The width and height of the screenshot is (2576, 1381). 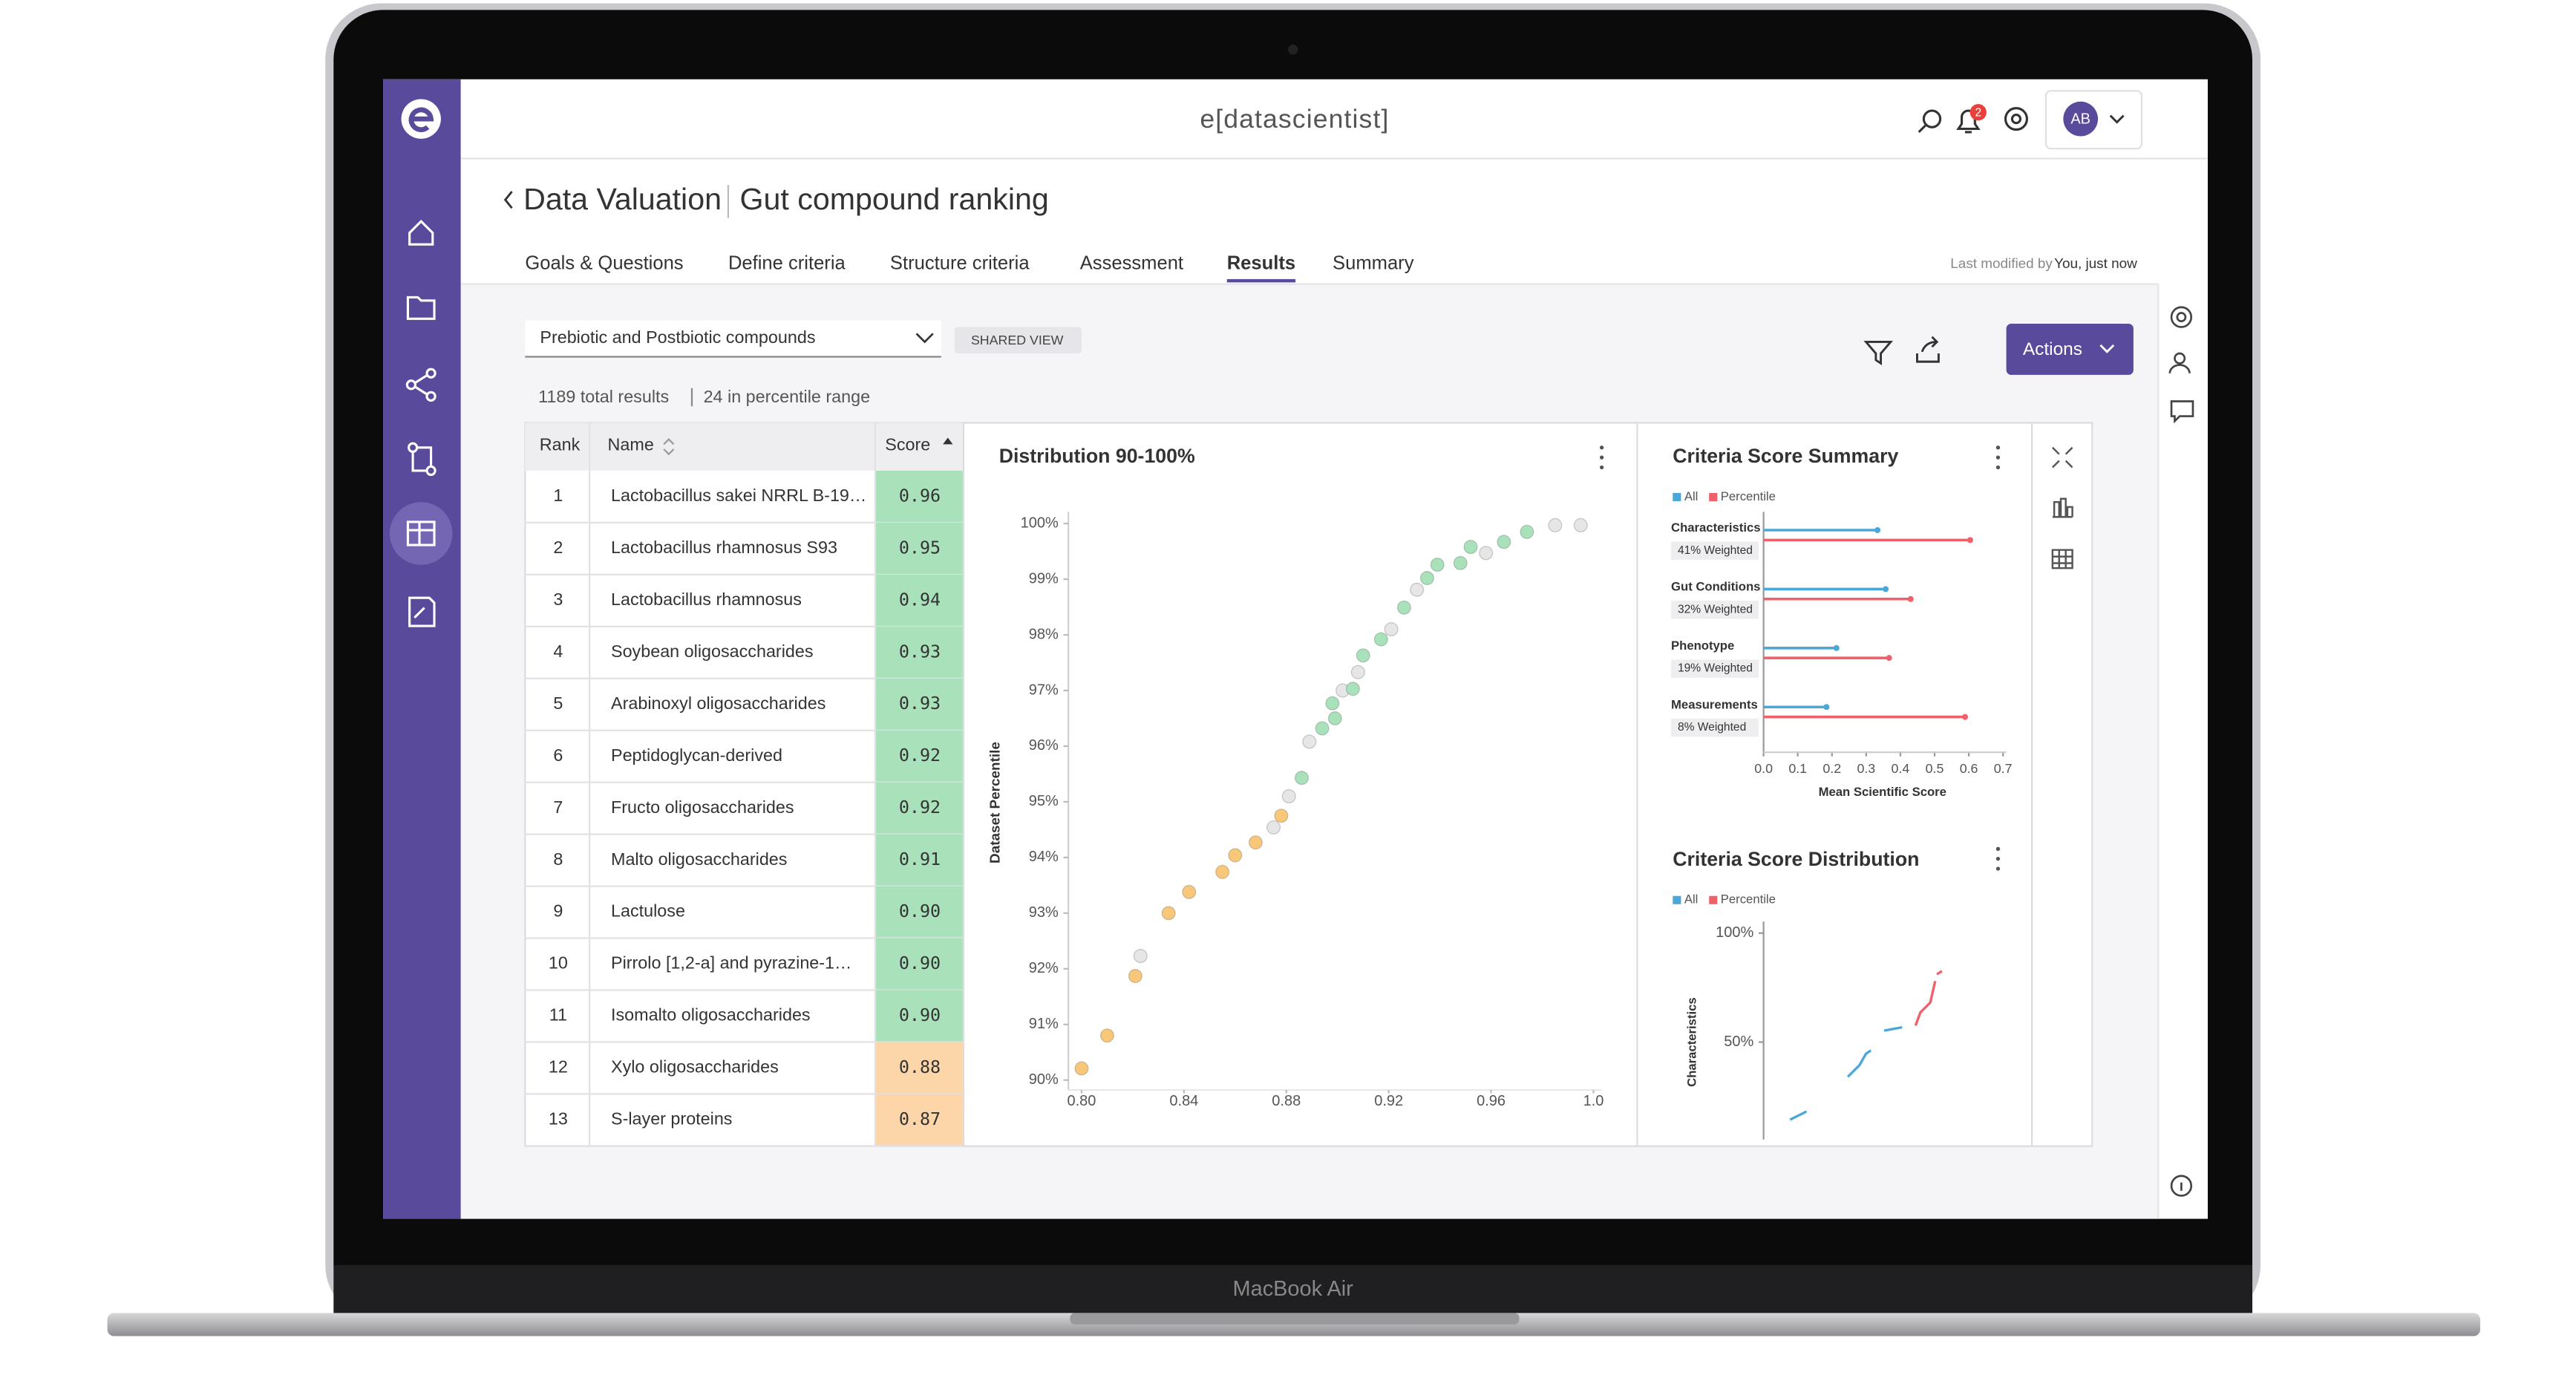 I want to click on tab: Assessment, so click(x=1132, y=263).